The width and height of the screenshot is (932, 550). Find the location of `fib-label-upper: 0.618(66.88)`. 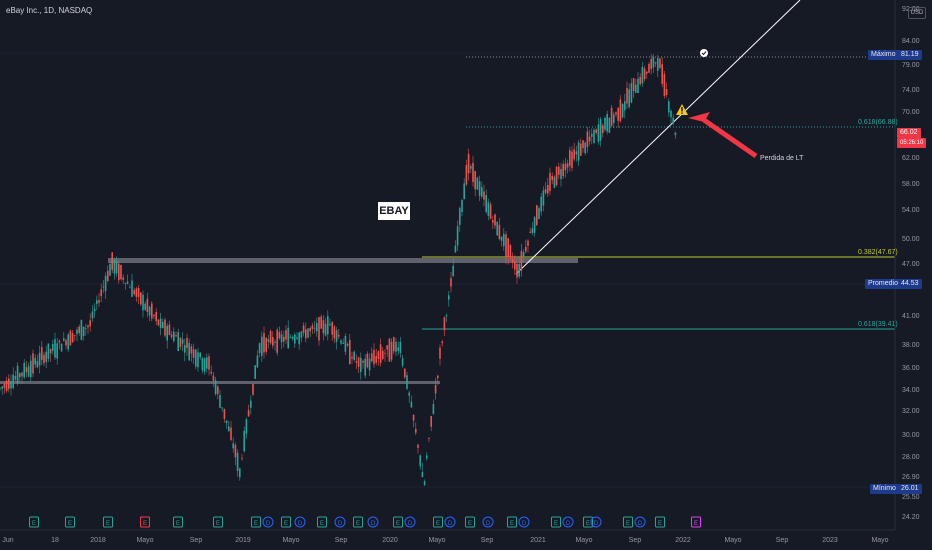

fib-label-upper: 0.618(66.88) is located at coordinates (878, 122).